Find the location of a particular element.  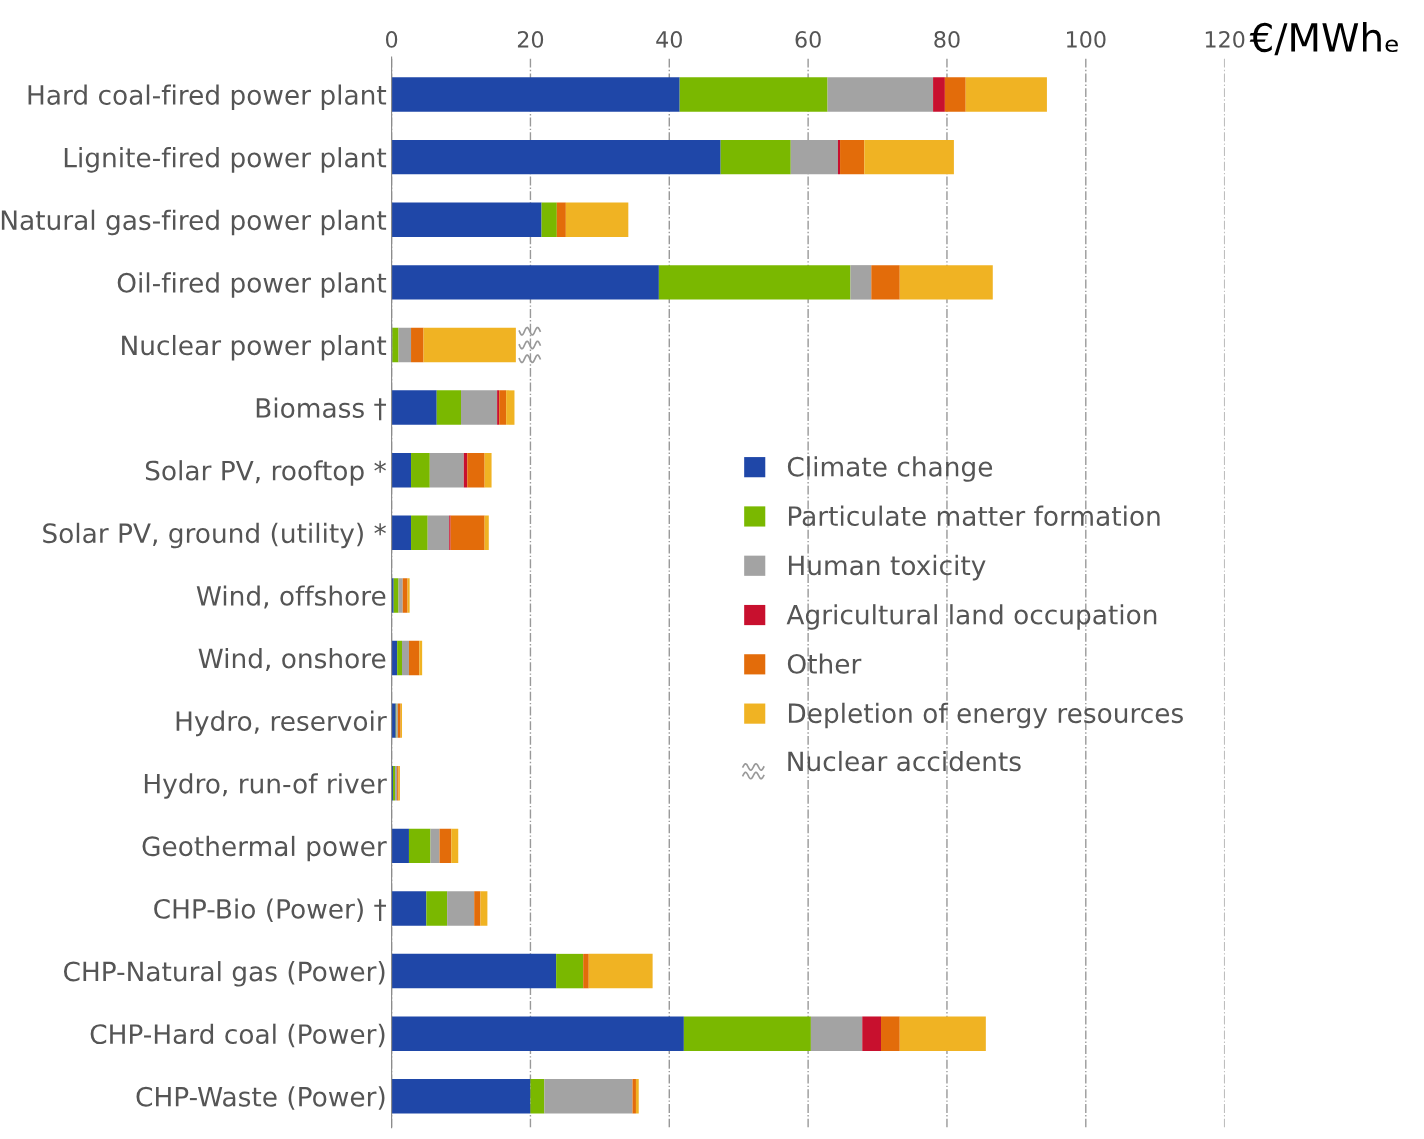

legend-label: Particulate matter formation is located at coordinates (974, 515).